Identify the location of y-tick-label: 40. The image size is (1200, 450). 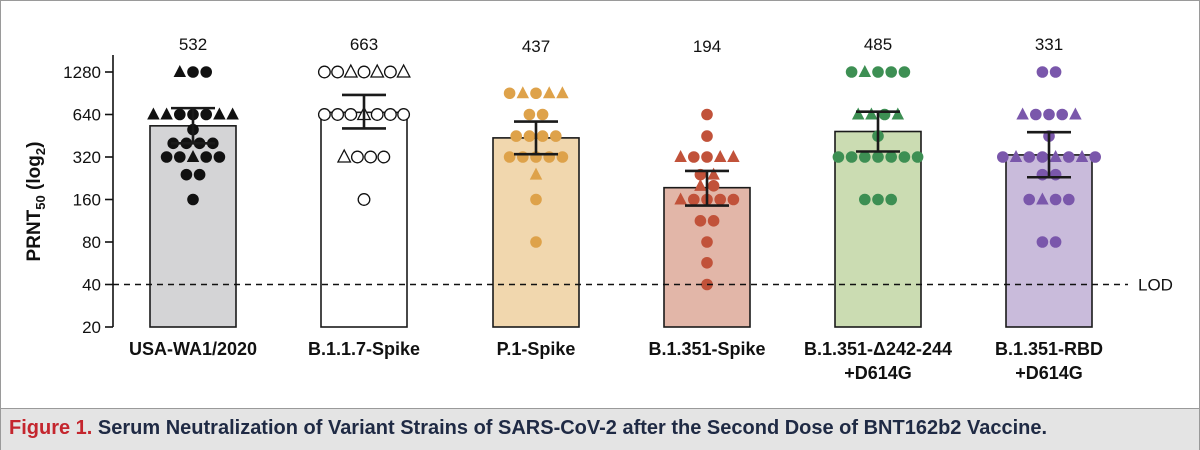
(91, 285).